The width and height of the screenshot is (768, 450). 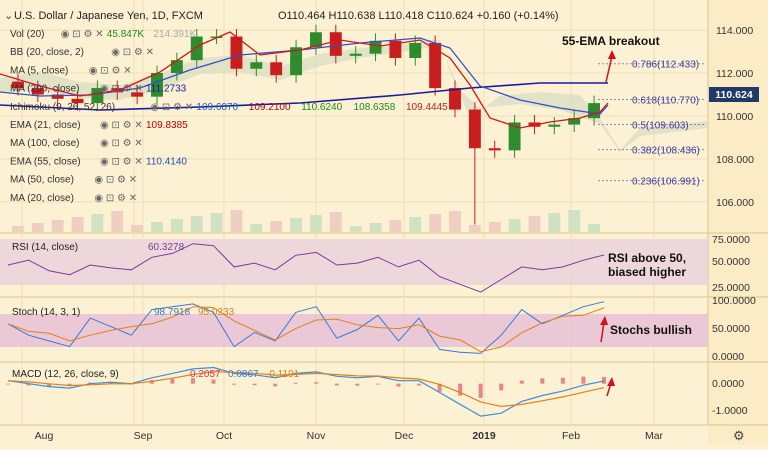 What do you see at coordinates (316, 436) in the screenshot?
I see `time-label-3: Nov` at bounding box center [316, 436].